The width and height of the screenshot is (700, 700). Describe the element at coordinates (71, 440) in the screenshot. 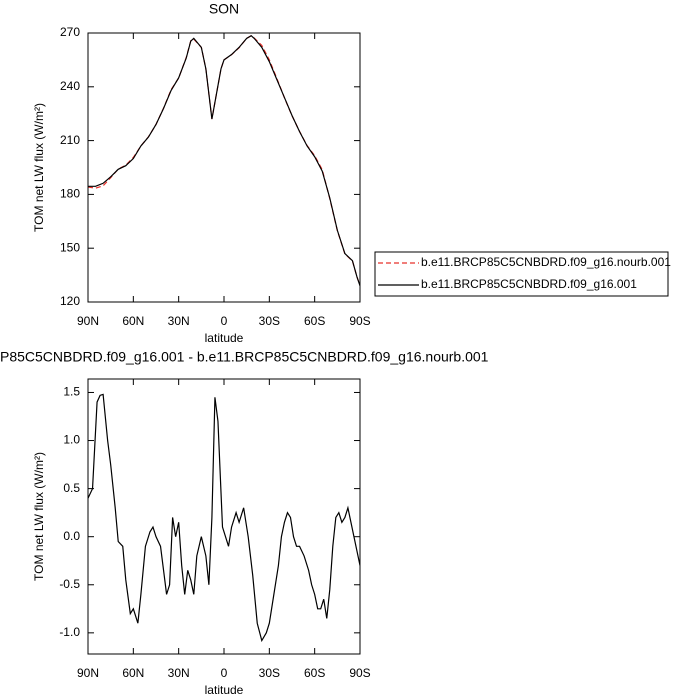

I see `y-tick-label: 1.0` at that location.